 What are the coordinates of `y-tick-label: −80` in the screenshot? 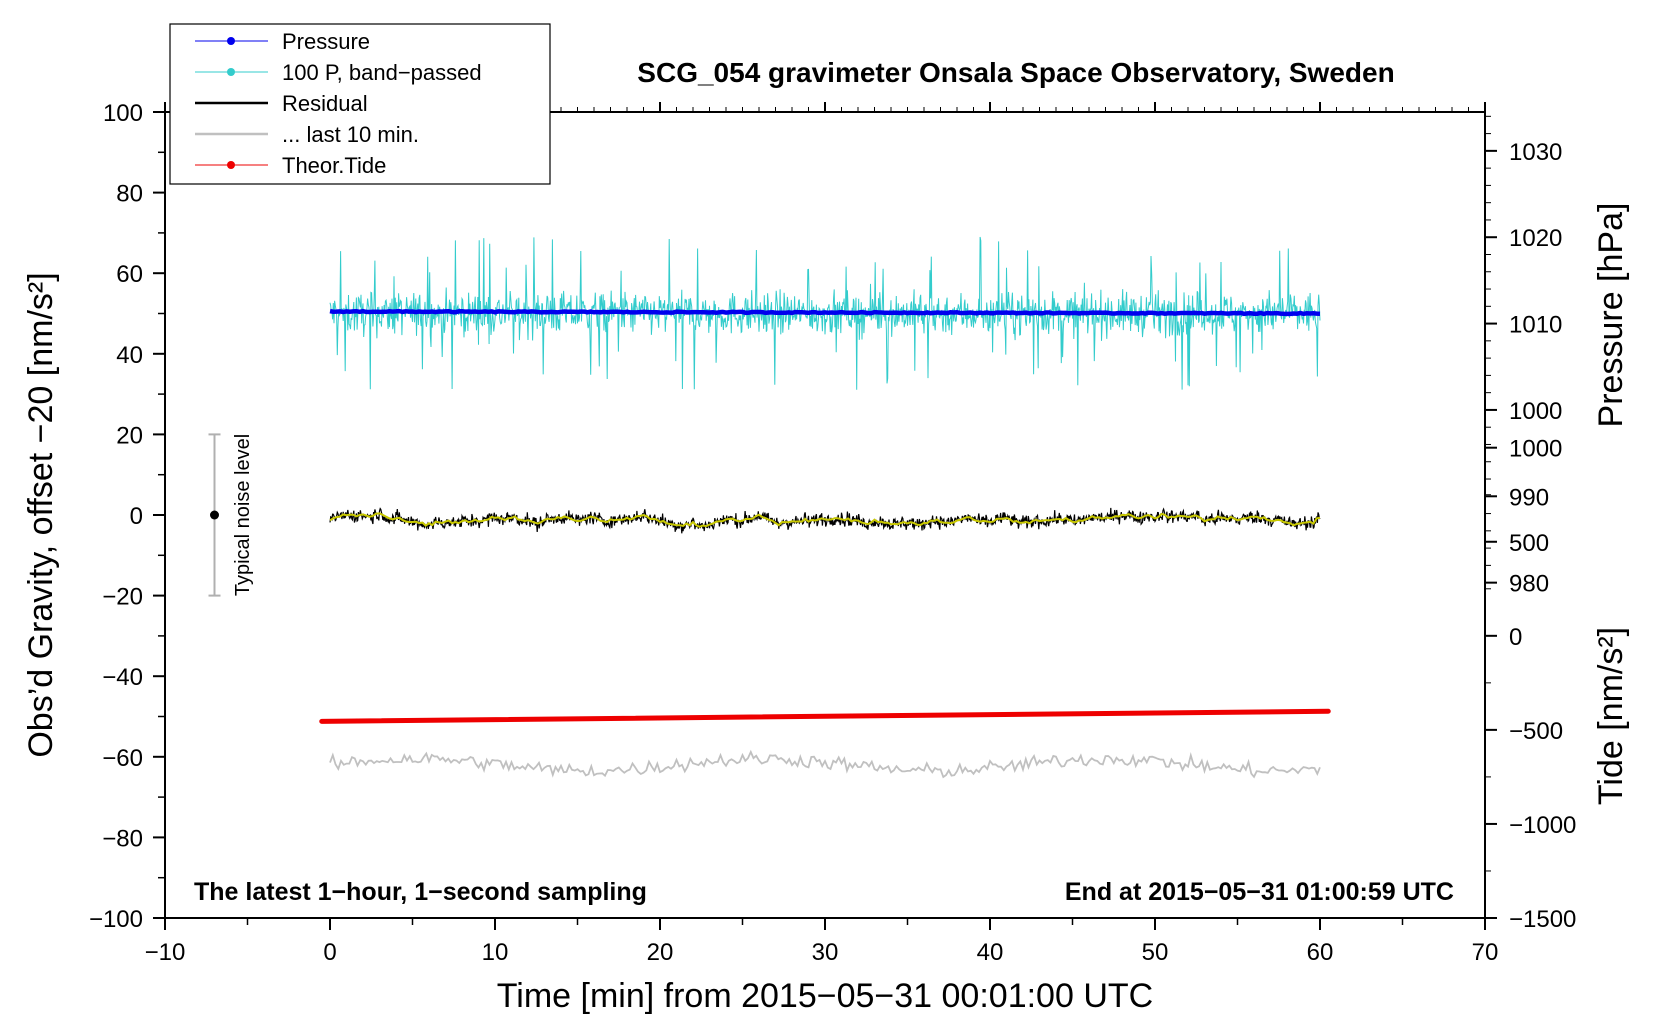 It's located at (122, 838).